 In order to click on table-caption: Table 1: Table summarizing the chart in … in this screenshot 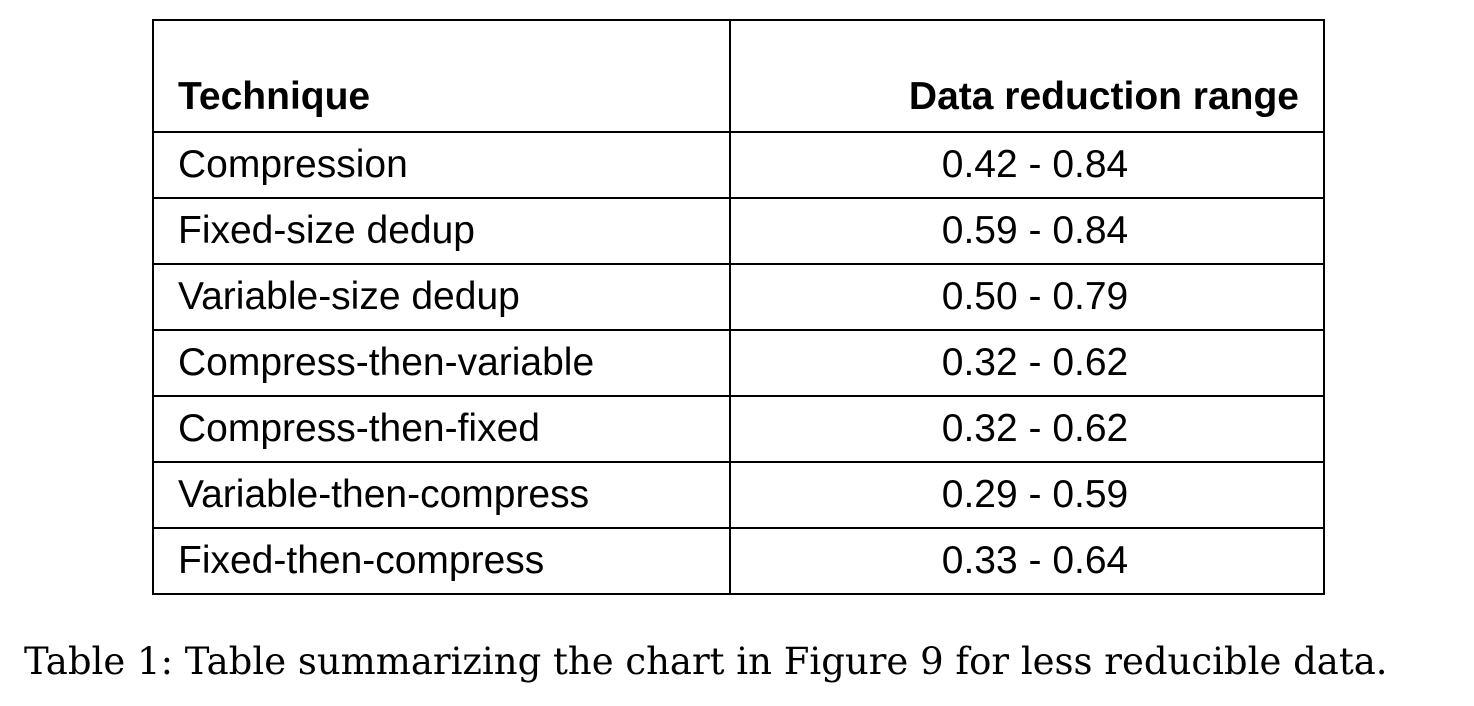, I will do `click(706, 661)`.